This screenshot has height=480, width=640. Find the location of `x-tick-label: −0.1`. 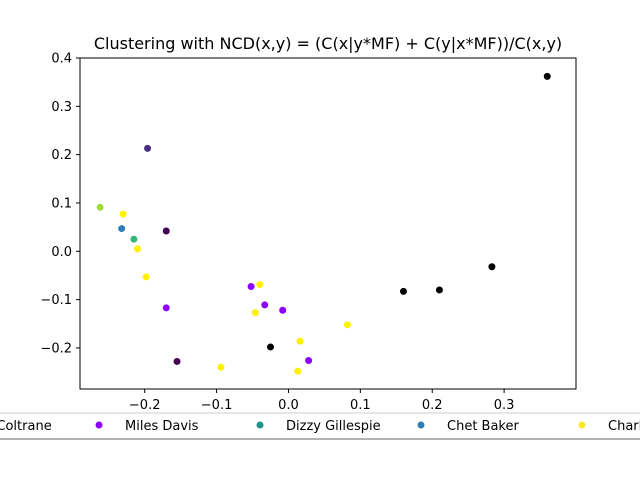

x-tick-label: −0.1 is located at coordinates (217, 405).